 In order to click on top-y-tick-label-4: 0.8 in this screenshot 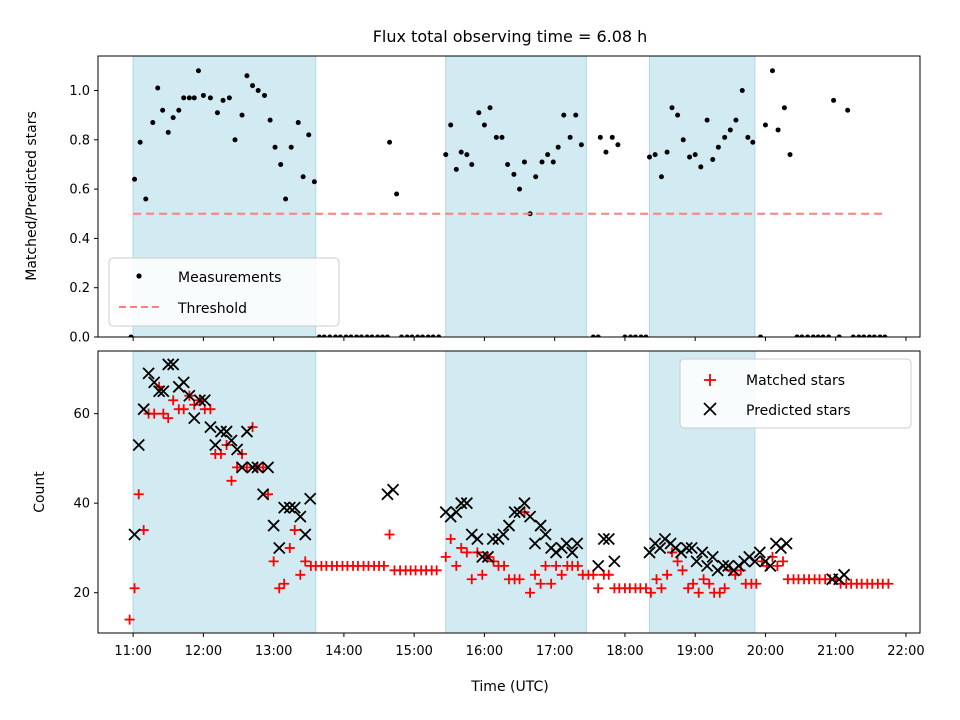, I will do `click(79, 140)`.